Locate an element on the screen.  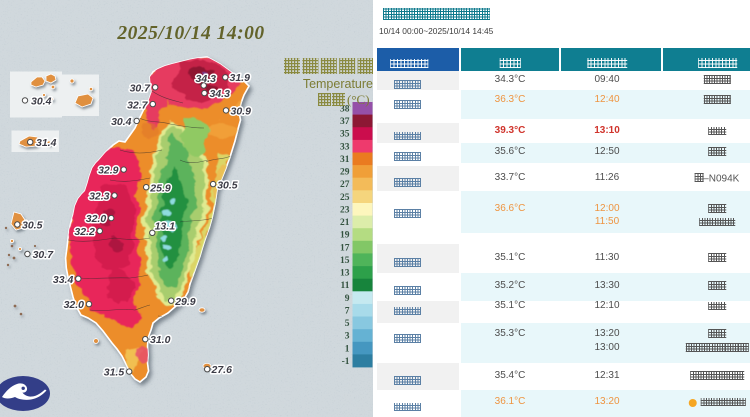
svg-text: 17 is located at coordinates (345, 248).